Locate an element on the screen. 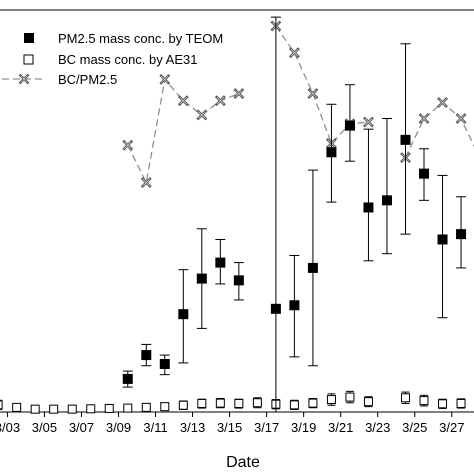 The width and height of the screenshot is (474, 474). legend-entry-ratio: BC/PM2.5 is located at coordinates (59, 79).